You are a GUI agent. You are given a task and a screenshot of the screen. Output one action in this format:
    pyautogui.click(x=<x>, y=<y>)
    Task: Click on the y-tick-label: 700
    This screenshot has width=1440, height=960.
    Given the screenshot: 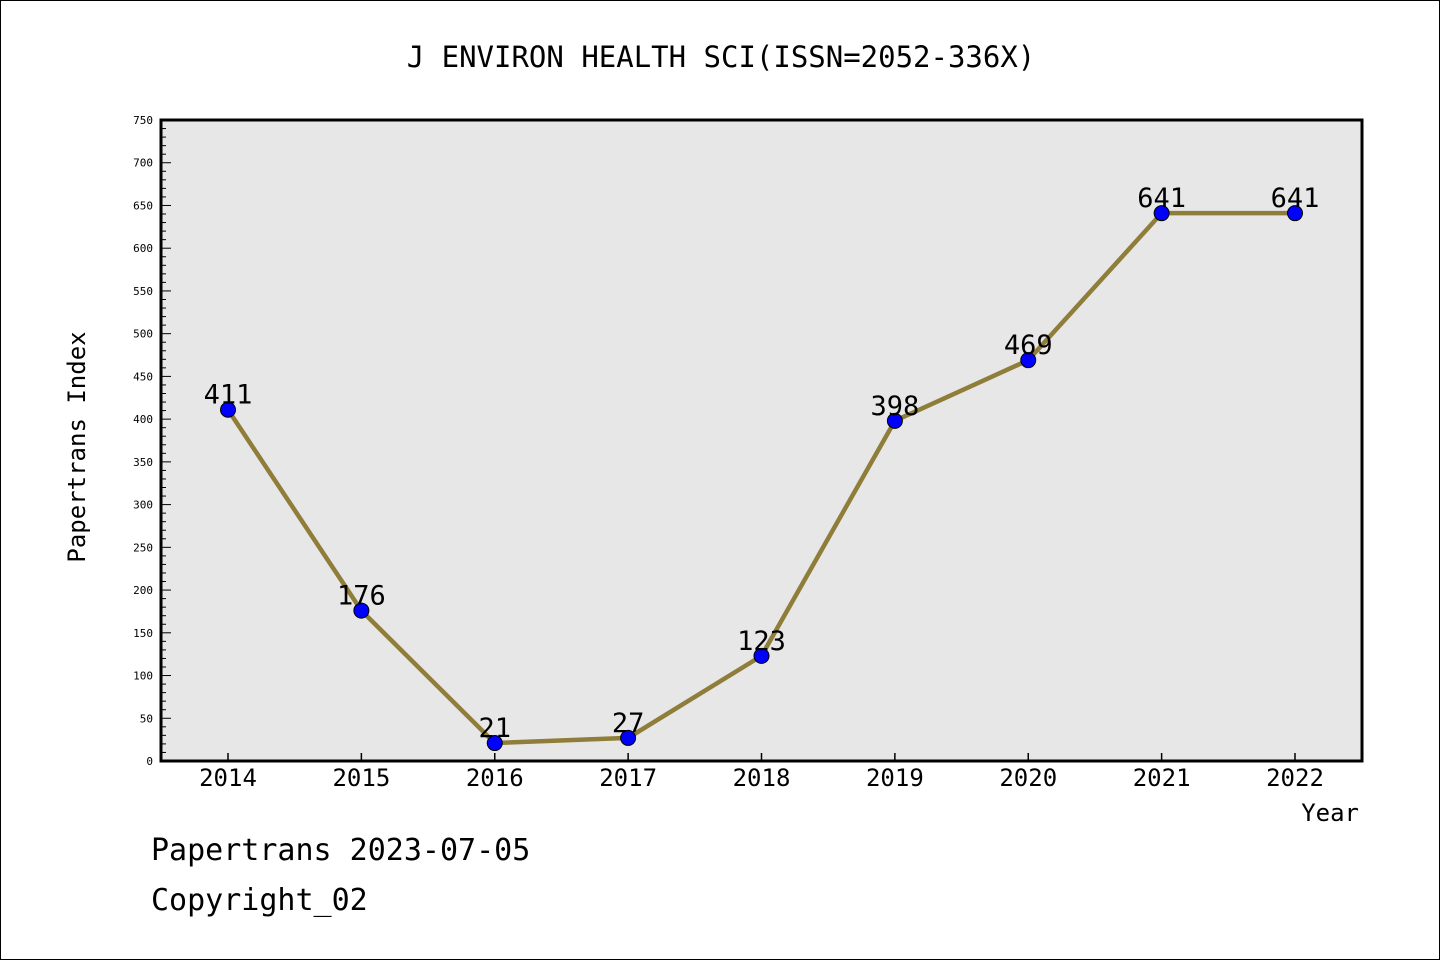 What is the action you would take?
    pyautogui.click(x=143, y=163)
    